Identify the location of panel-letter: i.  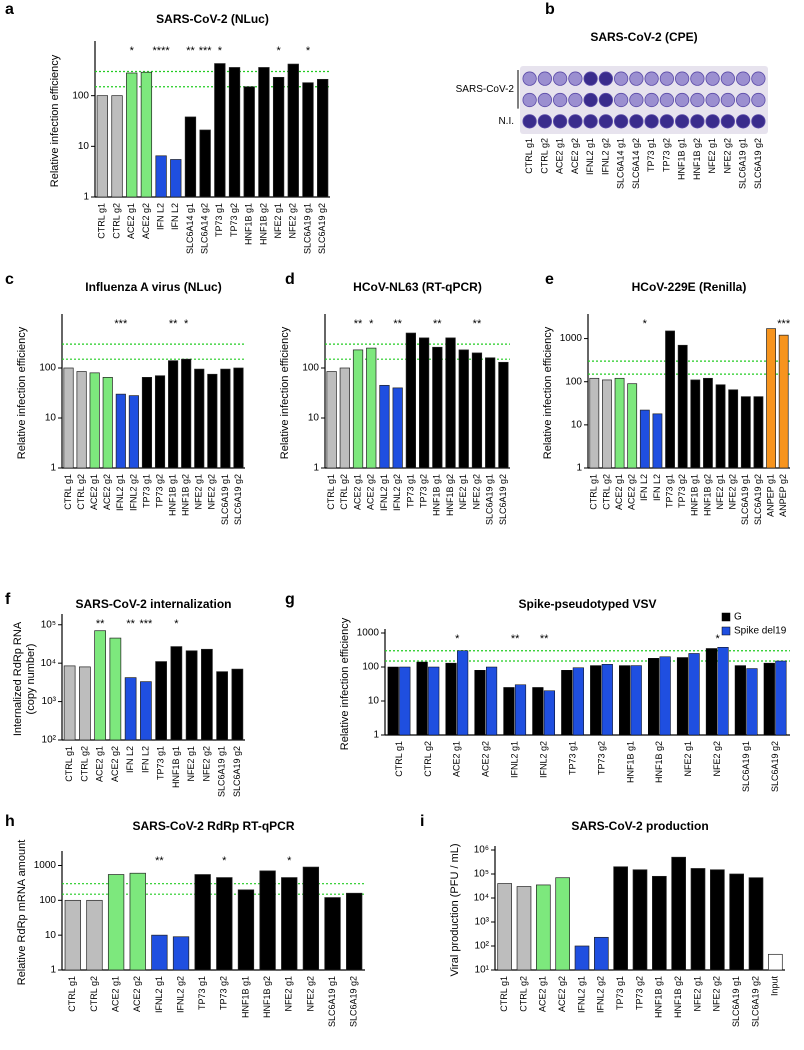
(422, 821).